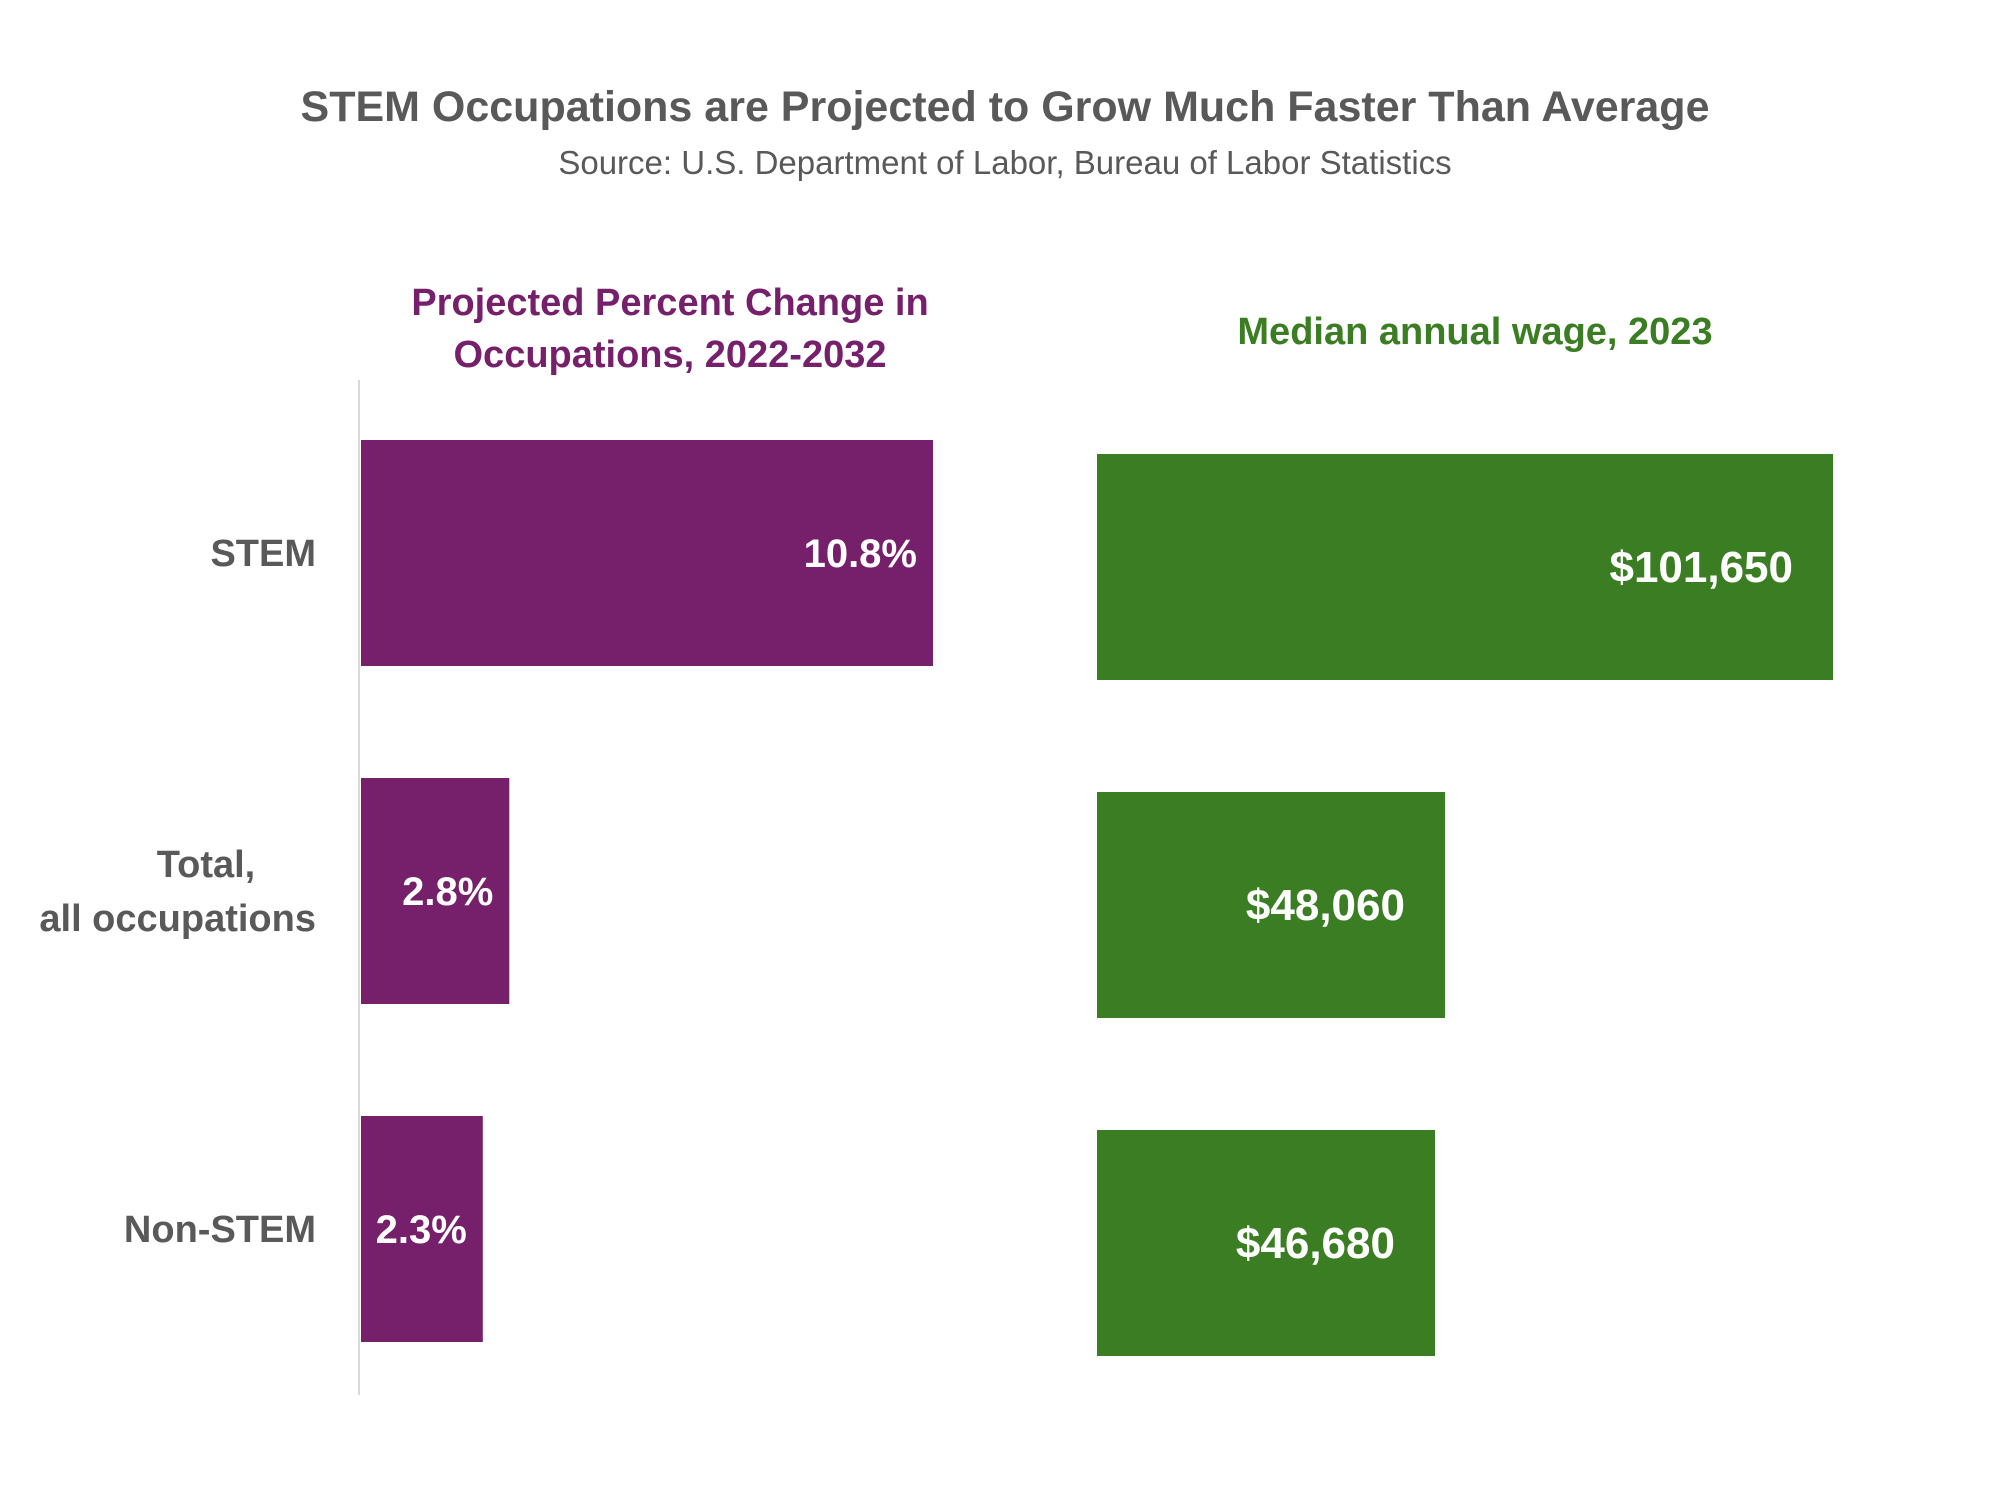  What do you see at coordinates (177, 919) in the screenshot?
I see `category-label-line: all occupations` at bounding box center [177, 919].